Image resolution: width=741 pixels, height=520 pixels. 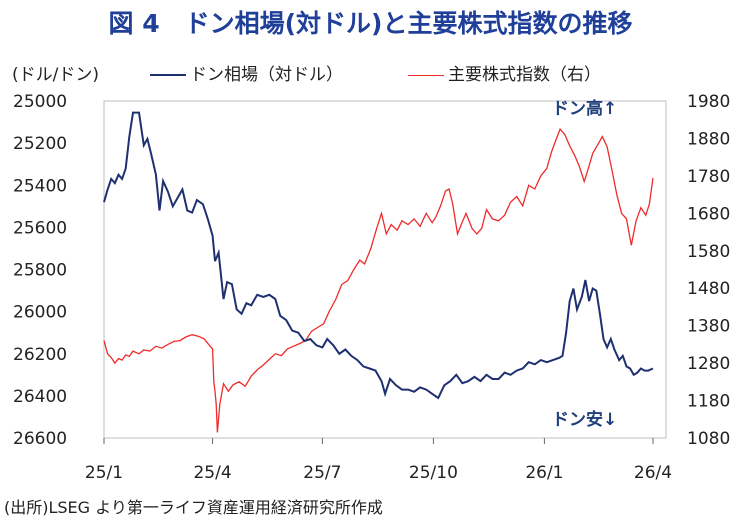 What do you see at coordinates (544, 473) in the screenshot?
I see `x-axis-tick-label: 26/1` at bounding box center [544, 473].